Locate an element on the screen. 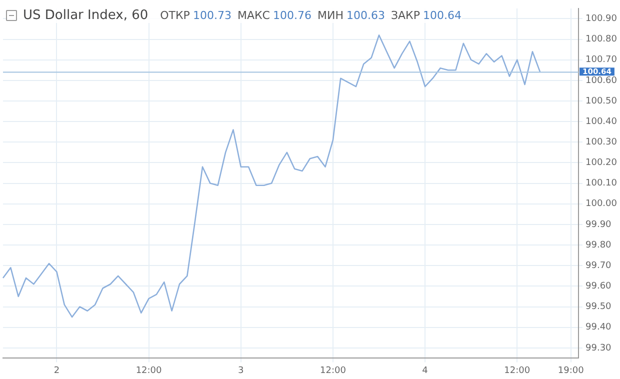 The width and height of the screenshot is (620, 379). y-tick-label: 99.30 is located at coordinates (599, 348).